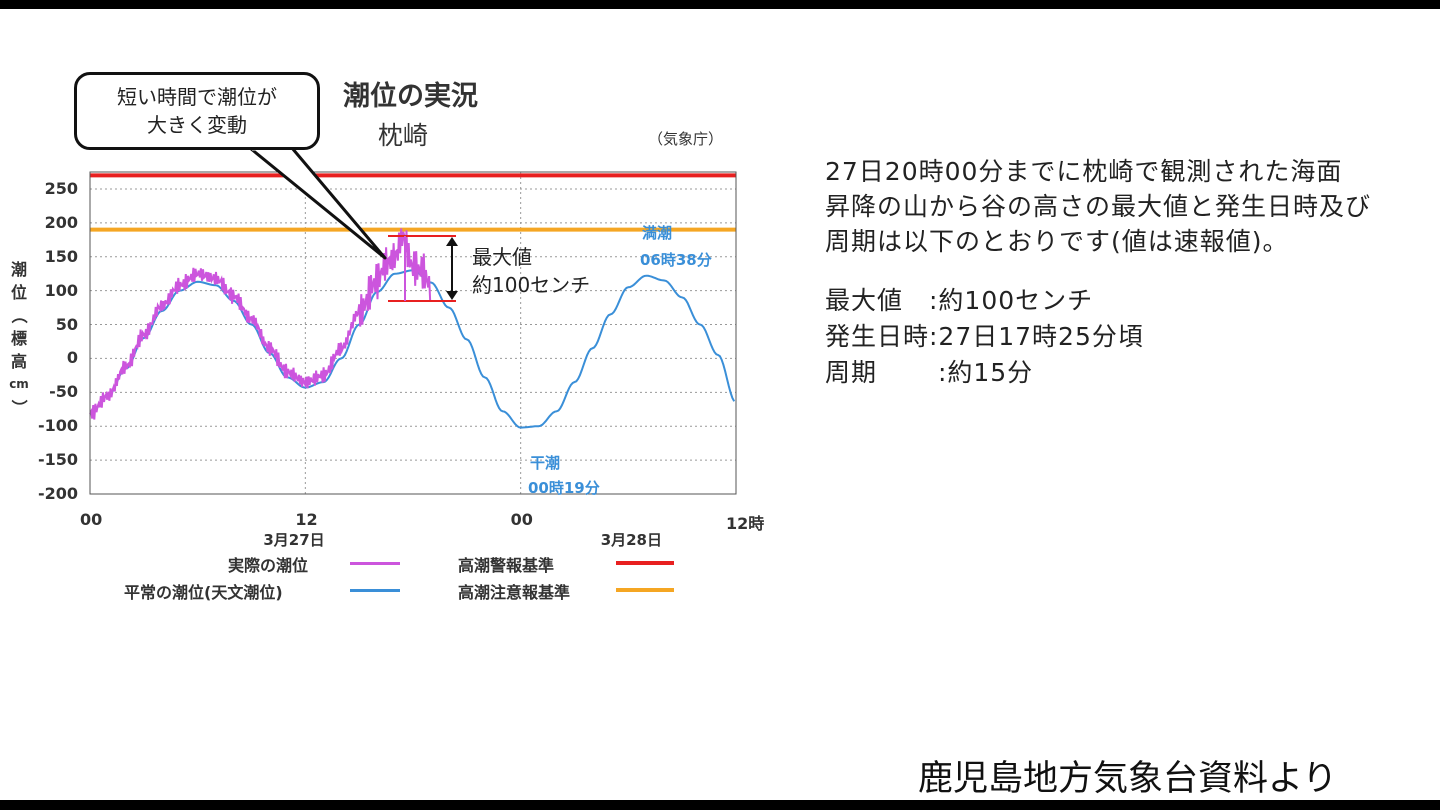 This screenshot has height=810, width=1440. What do you see at coordinates (745, 523) in the screenshot?
I see `x-tick-label: 12時` at bounding box center [745, 523].